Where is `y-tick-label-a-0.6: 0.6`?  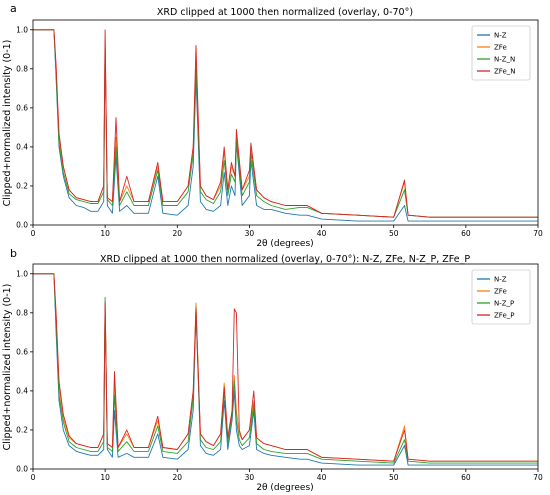
y-tick-label-a-0.6: 0.6 is located at coordinates (22, 107).